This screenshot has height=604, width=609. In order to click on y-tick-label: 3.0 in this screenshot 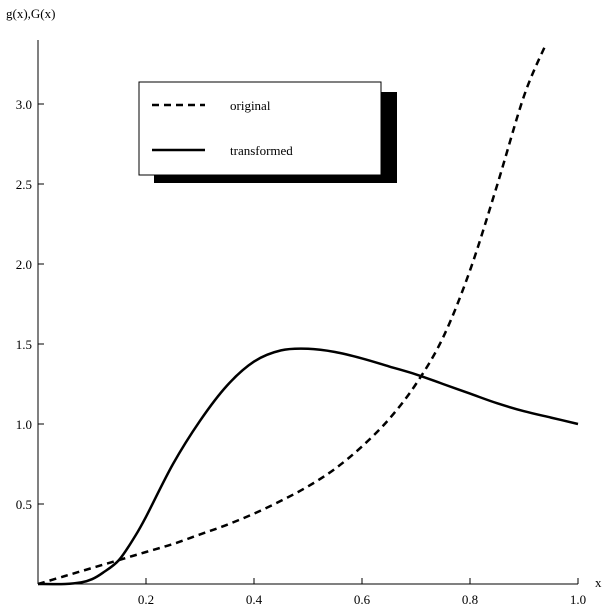, I will do `click(24, 104)`.